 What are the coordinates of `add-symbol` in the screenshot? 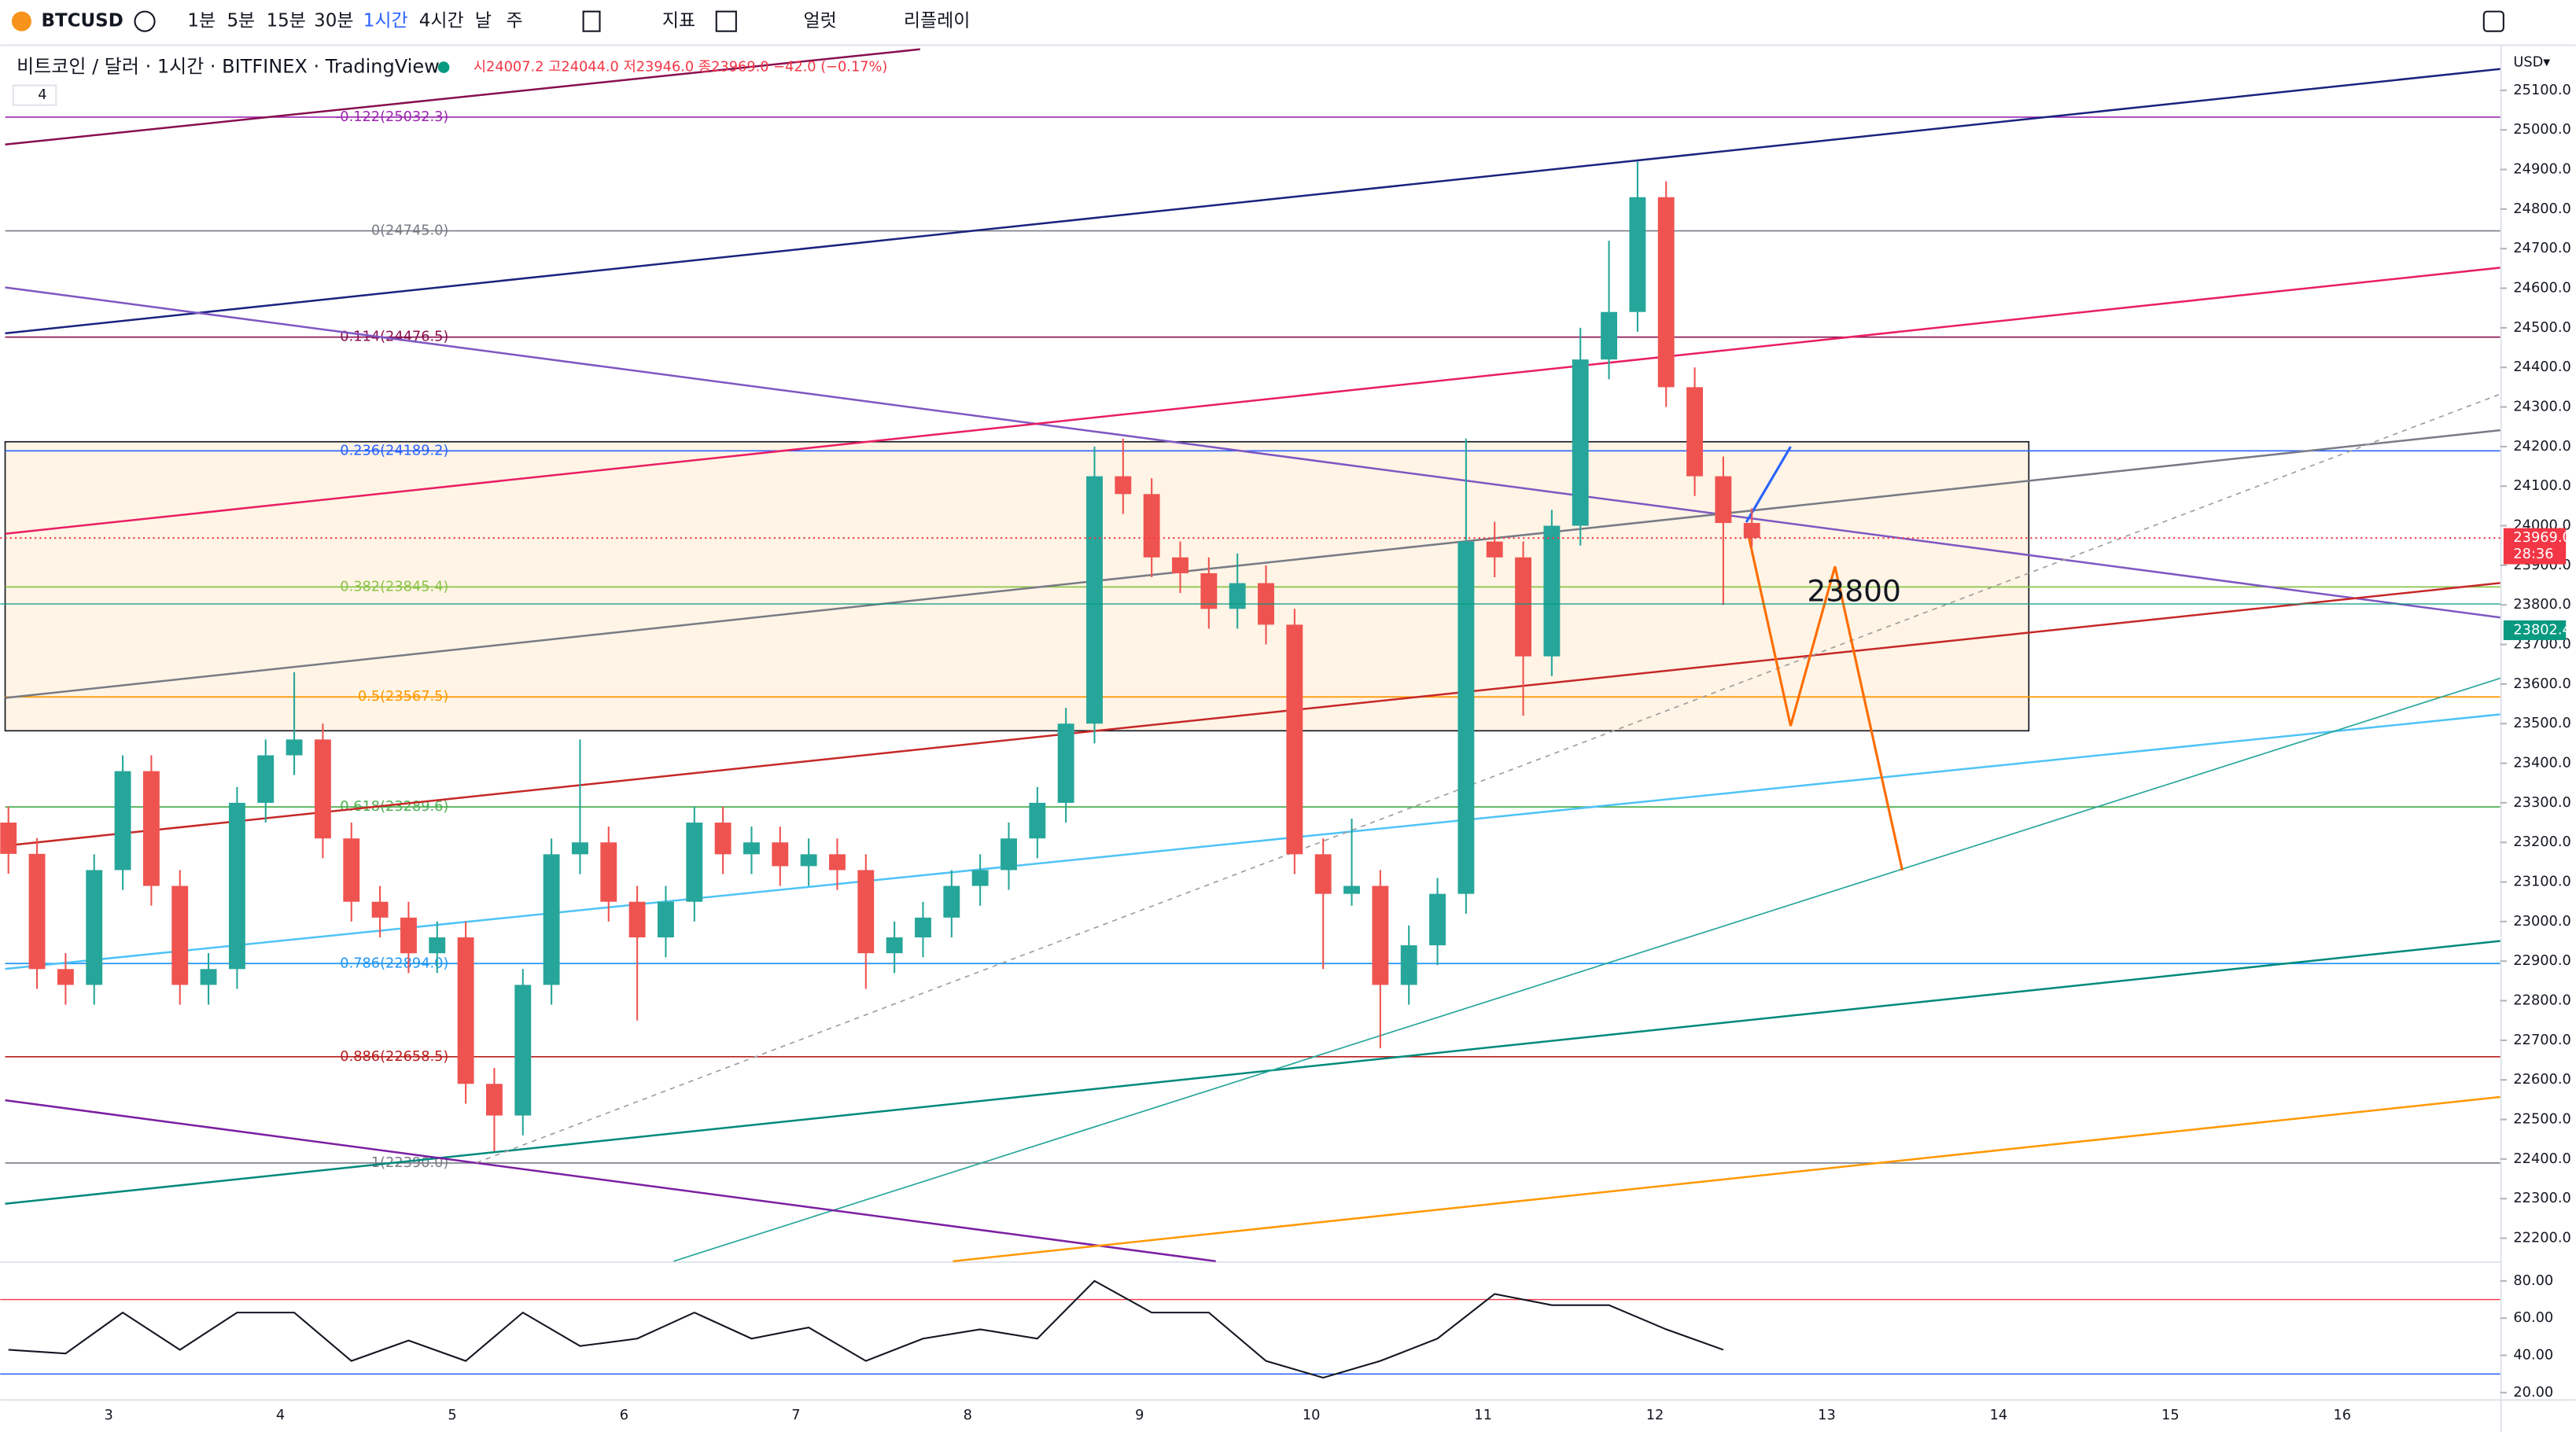 It's located at (145, 21).